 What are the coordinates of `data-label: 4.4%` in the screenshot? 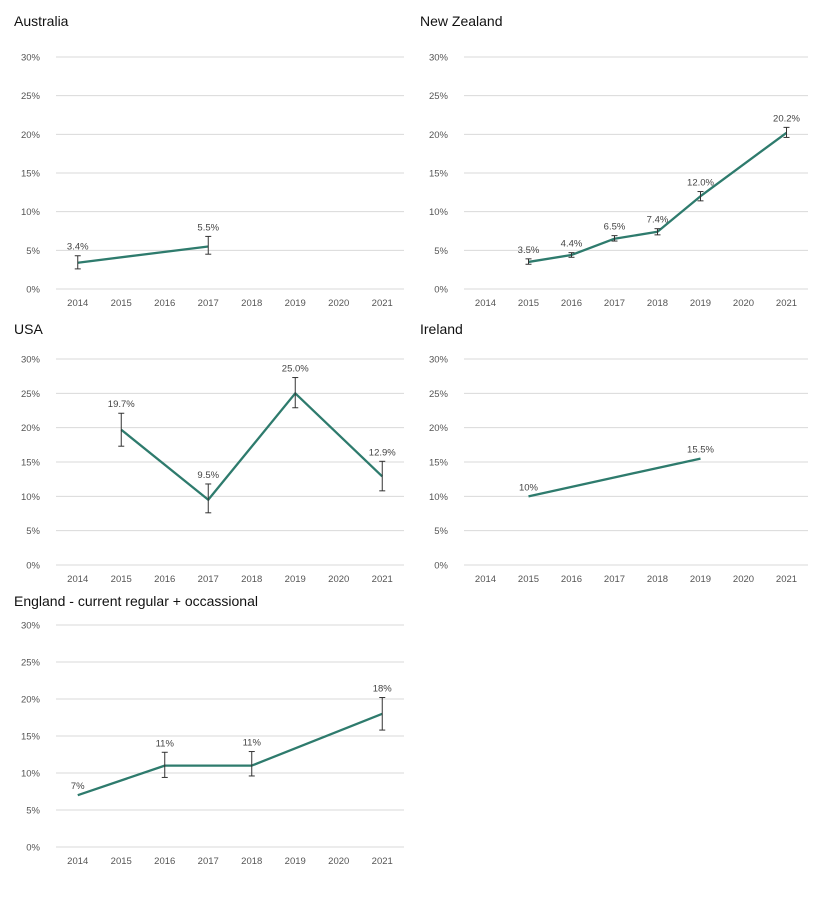 It's located at (572, 244).